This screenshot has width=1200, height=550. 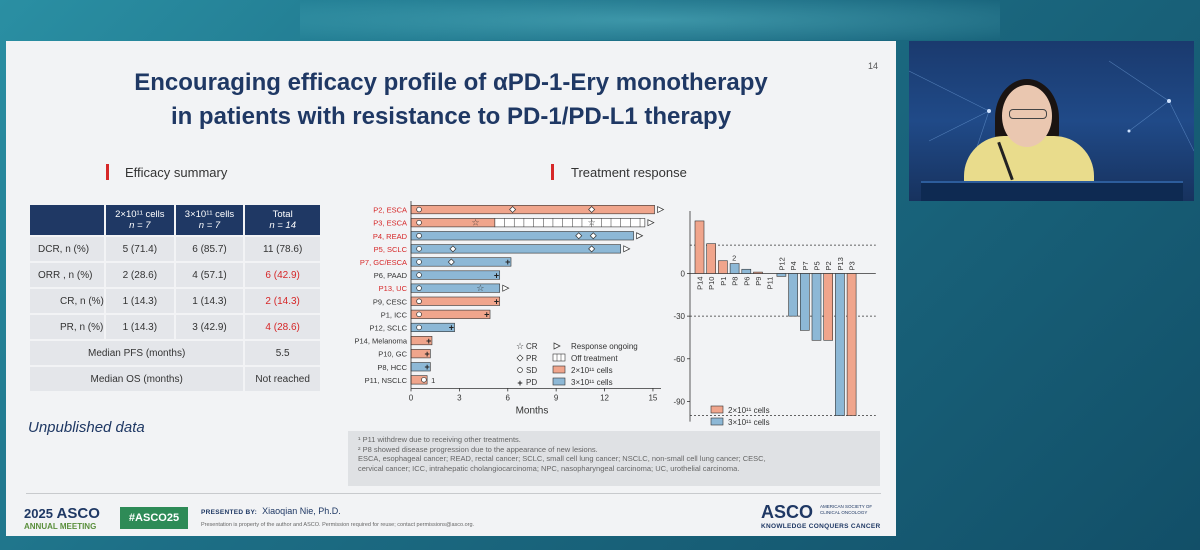 I want to click on table-header-cell: 2×10¹¹ cells n = 7, so click(x=140, y=220).